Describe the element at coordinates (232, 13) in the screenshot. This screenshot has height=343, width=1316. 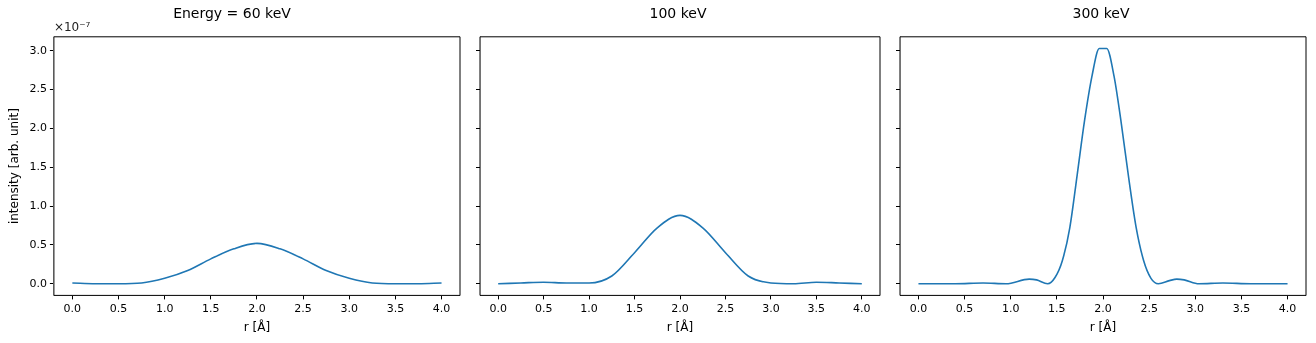
I see `chart-title: Energy = 60 keV` at that location.